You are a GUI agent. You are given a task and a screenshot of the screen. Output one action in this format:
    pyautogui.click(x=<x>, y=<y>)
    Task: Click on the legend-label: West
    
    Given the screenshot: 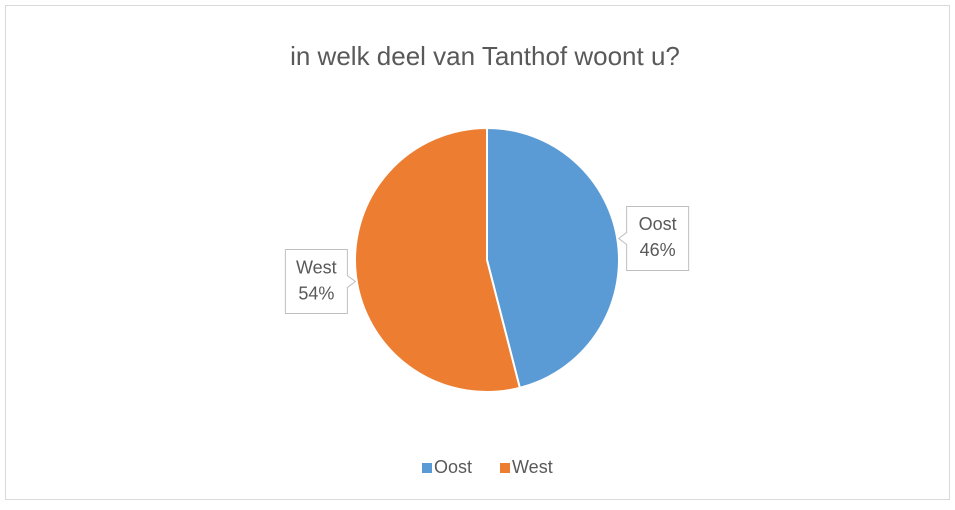 What is the action you would take?
    pyautogui.click(x=532, y=467)
    